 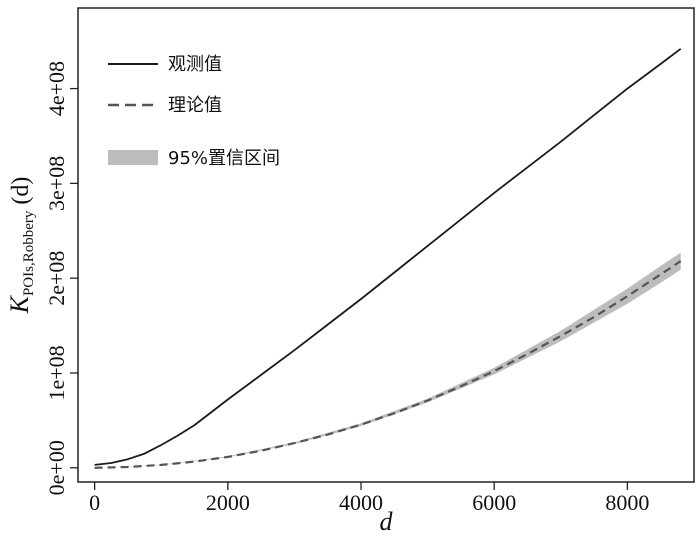 I want to click on y-axis-label-subscript: POIs,Robbery, so click(x=29, y=253).